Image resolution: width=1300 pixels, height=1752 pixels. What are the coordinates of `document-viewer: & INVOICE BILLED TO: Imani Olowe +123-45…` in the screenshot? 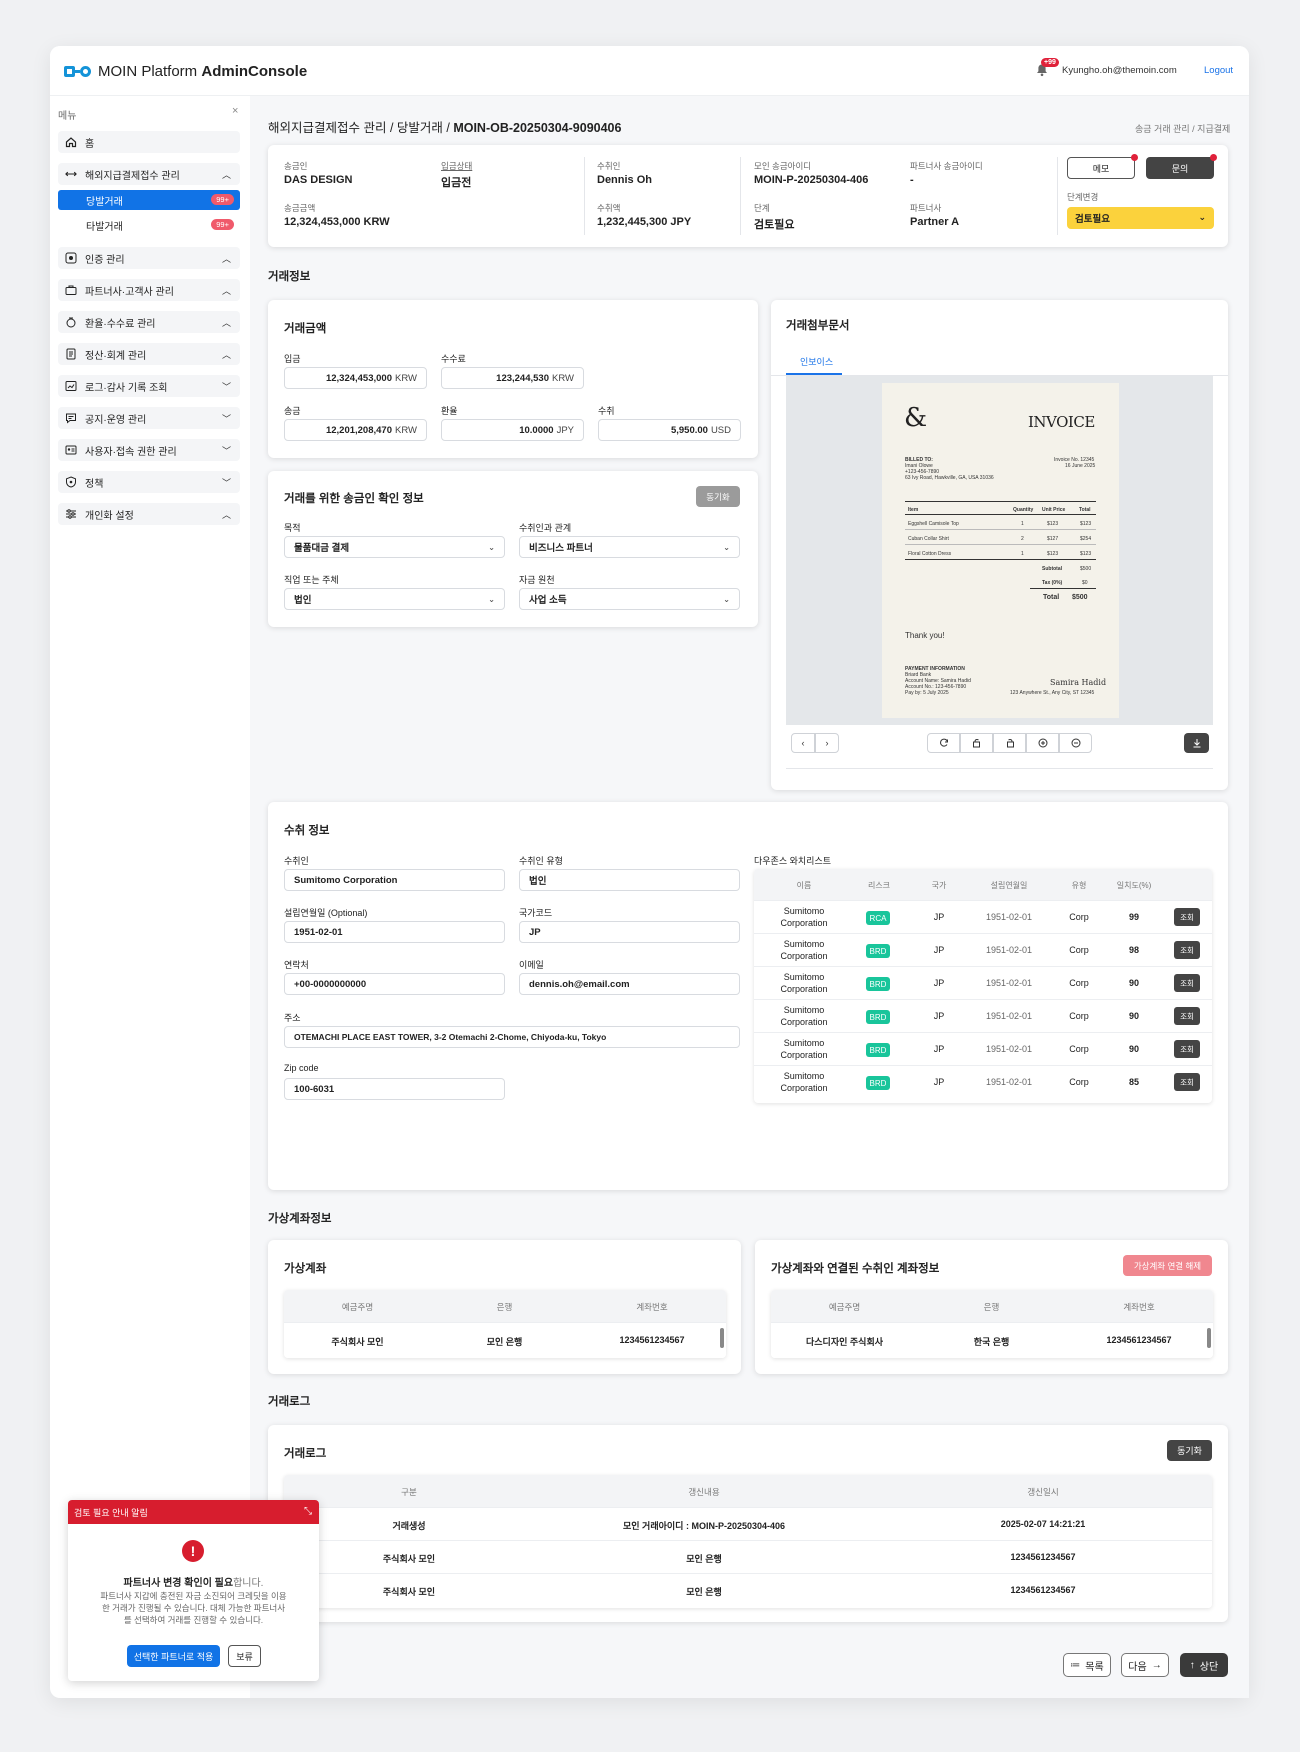 It's located at (999, 550).